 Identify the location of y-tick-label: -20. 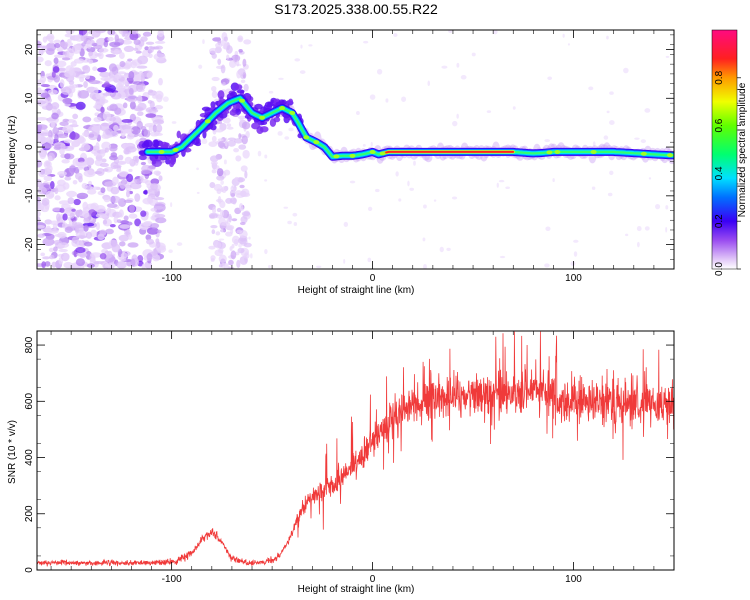
(29, 244).